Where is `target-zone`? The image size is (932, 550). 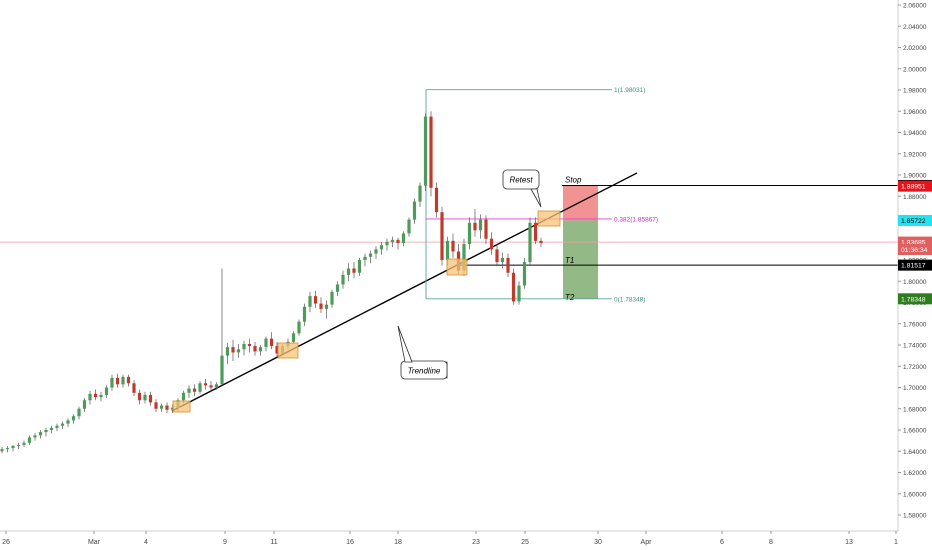 target-zone is located at coordinates (580, 259).